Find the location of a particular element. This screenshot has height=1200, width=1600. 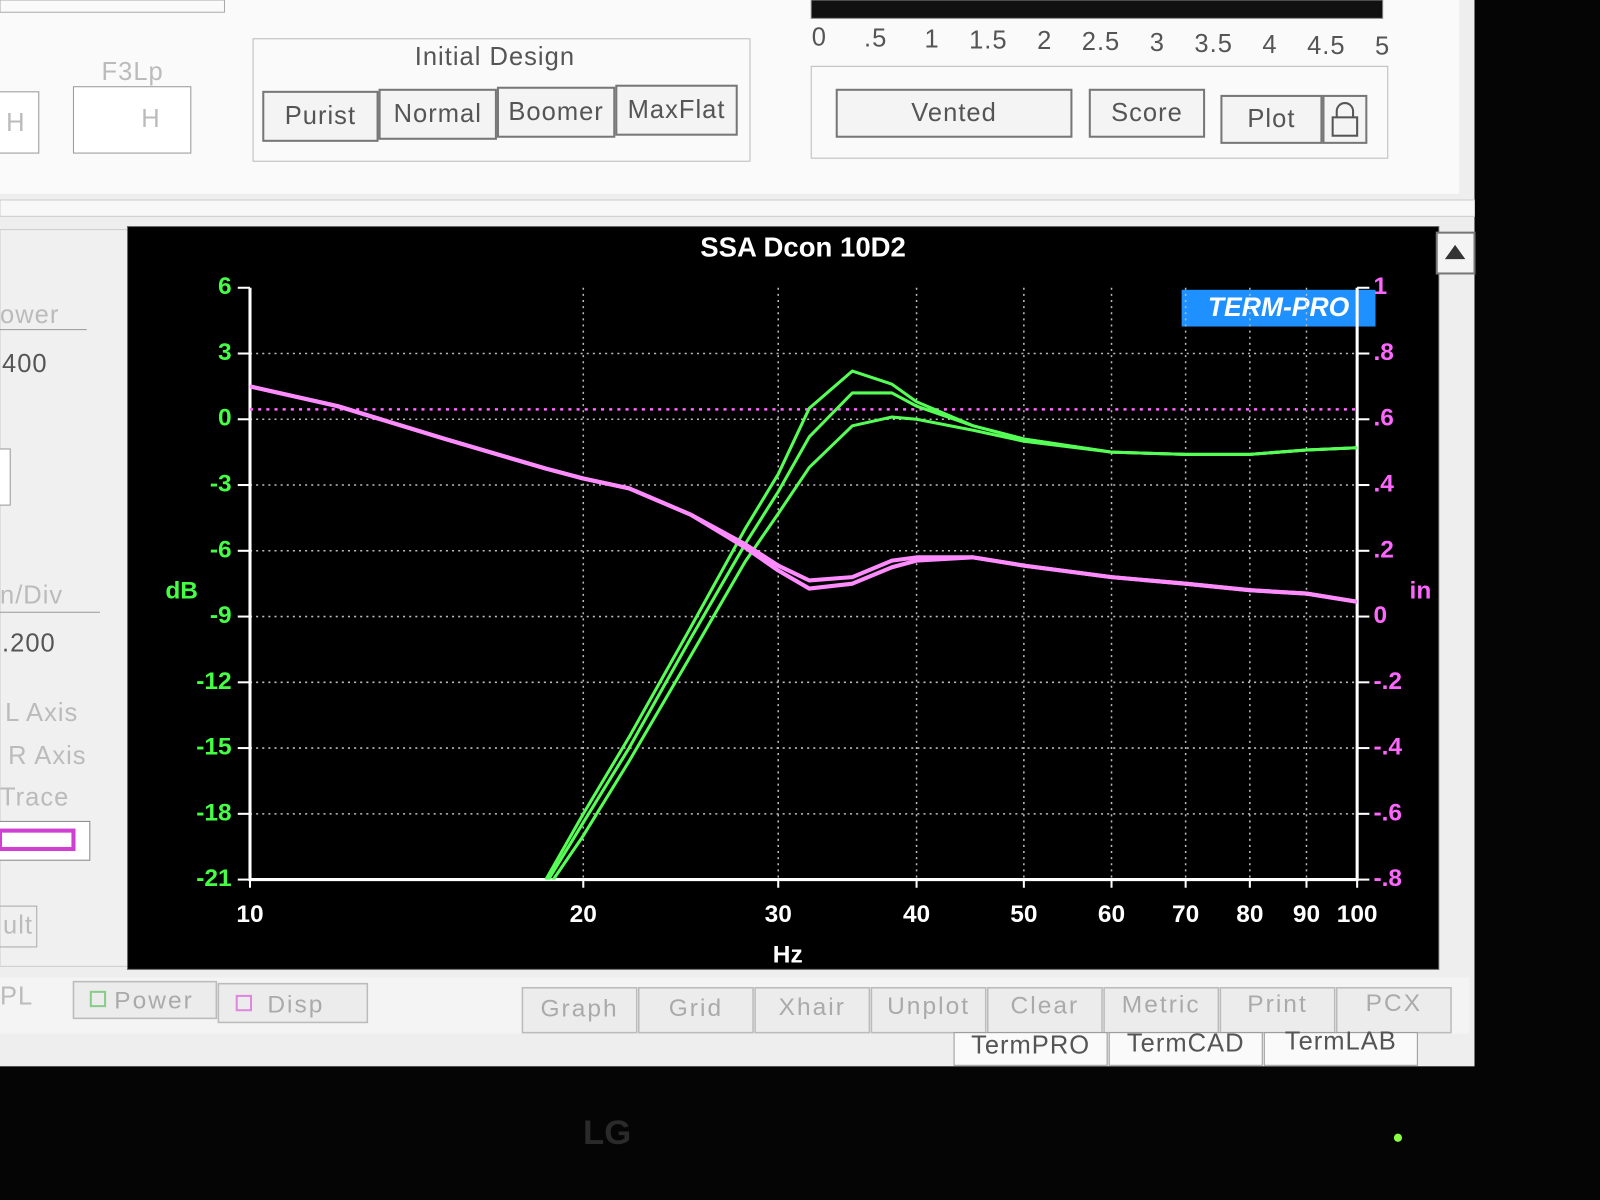

y2-tick-label: -.4 is located at coordinates (1387, 747).